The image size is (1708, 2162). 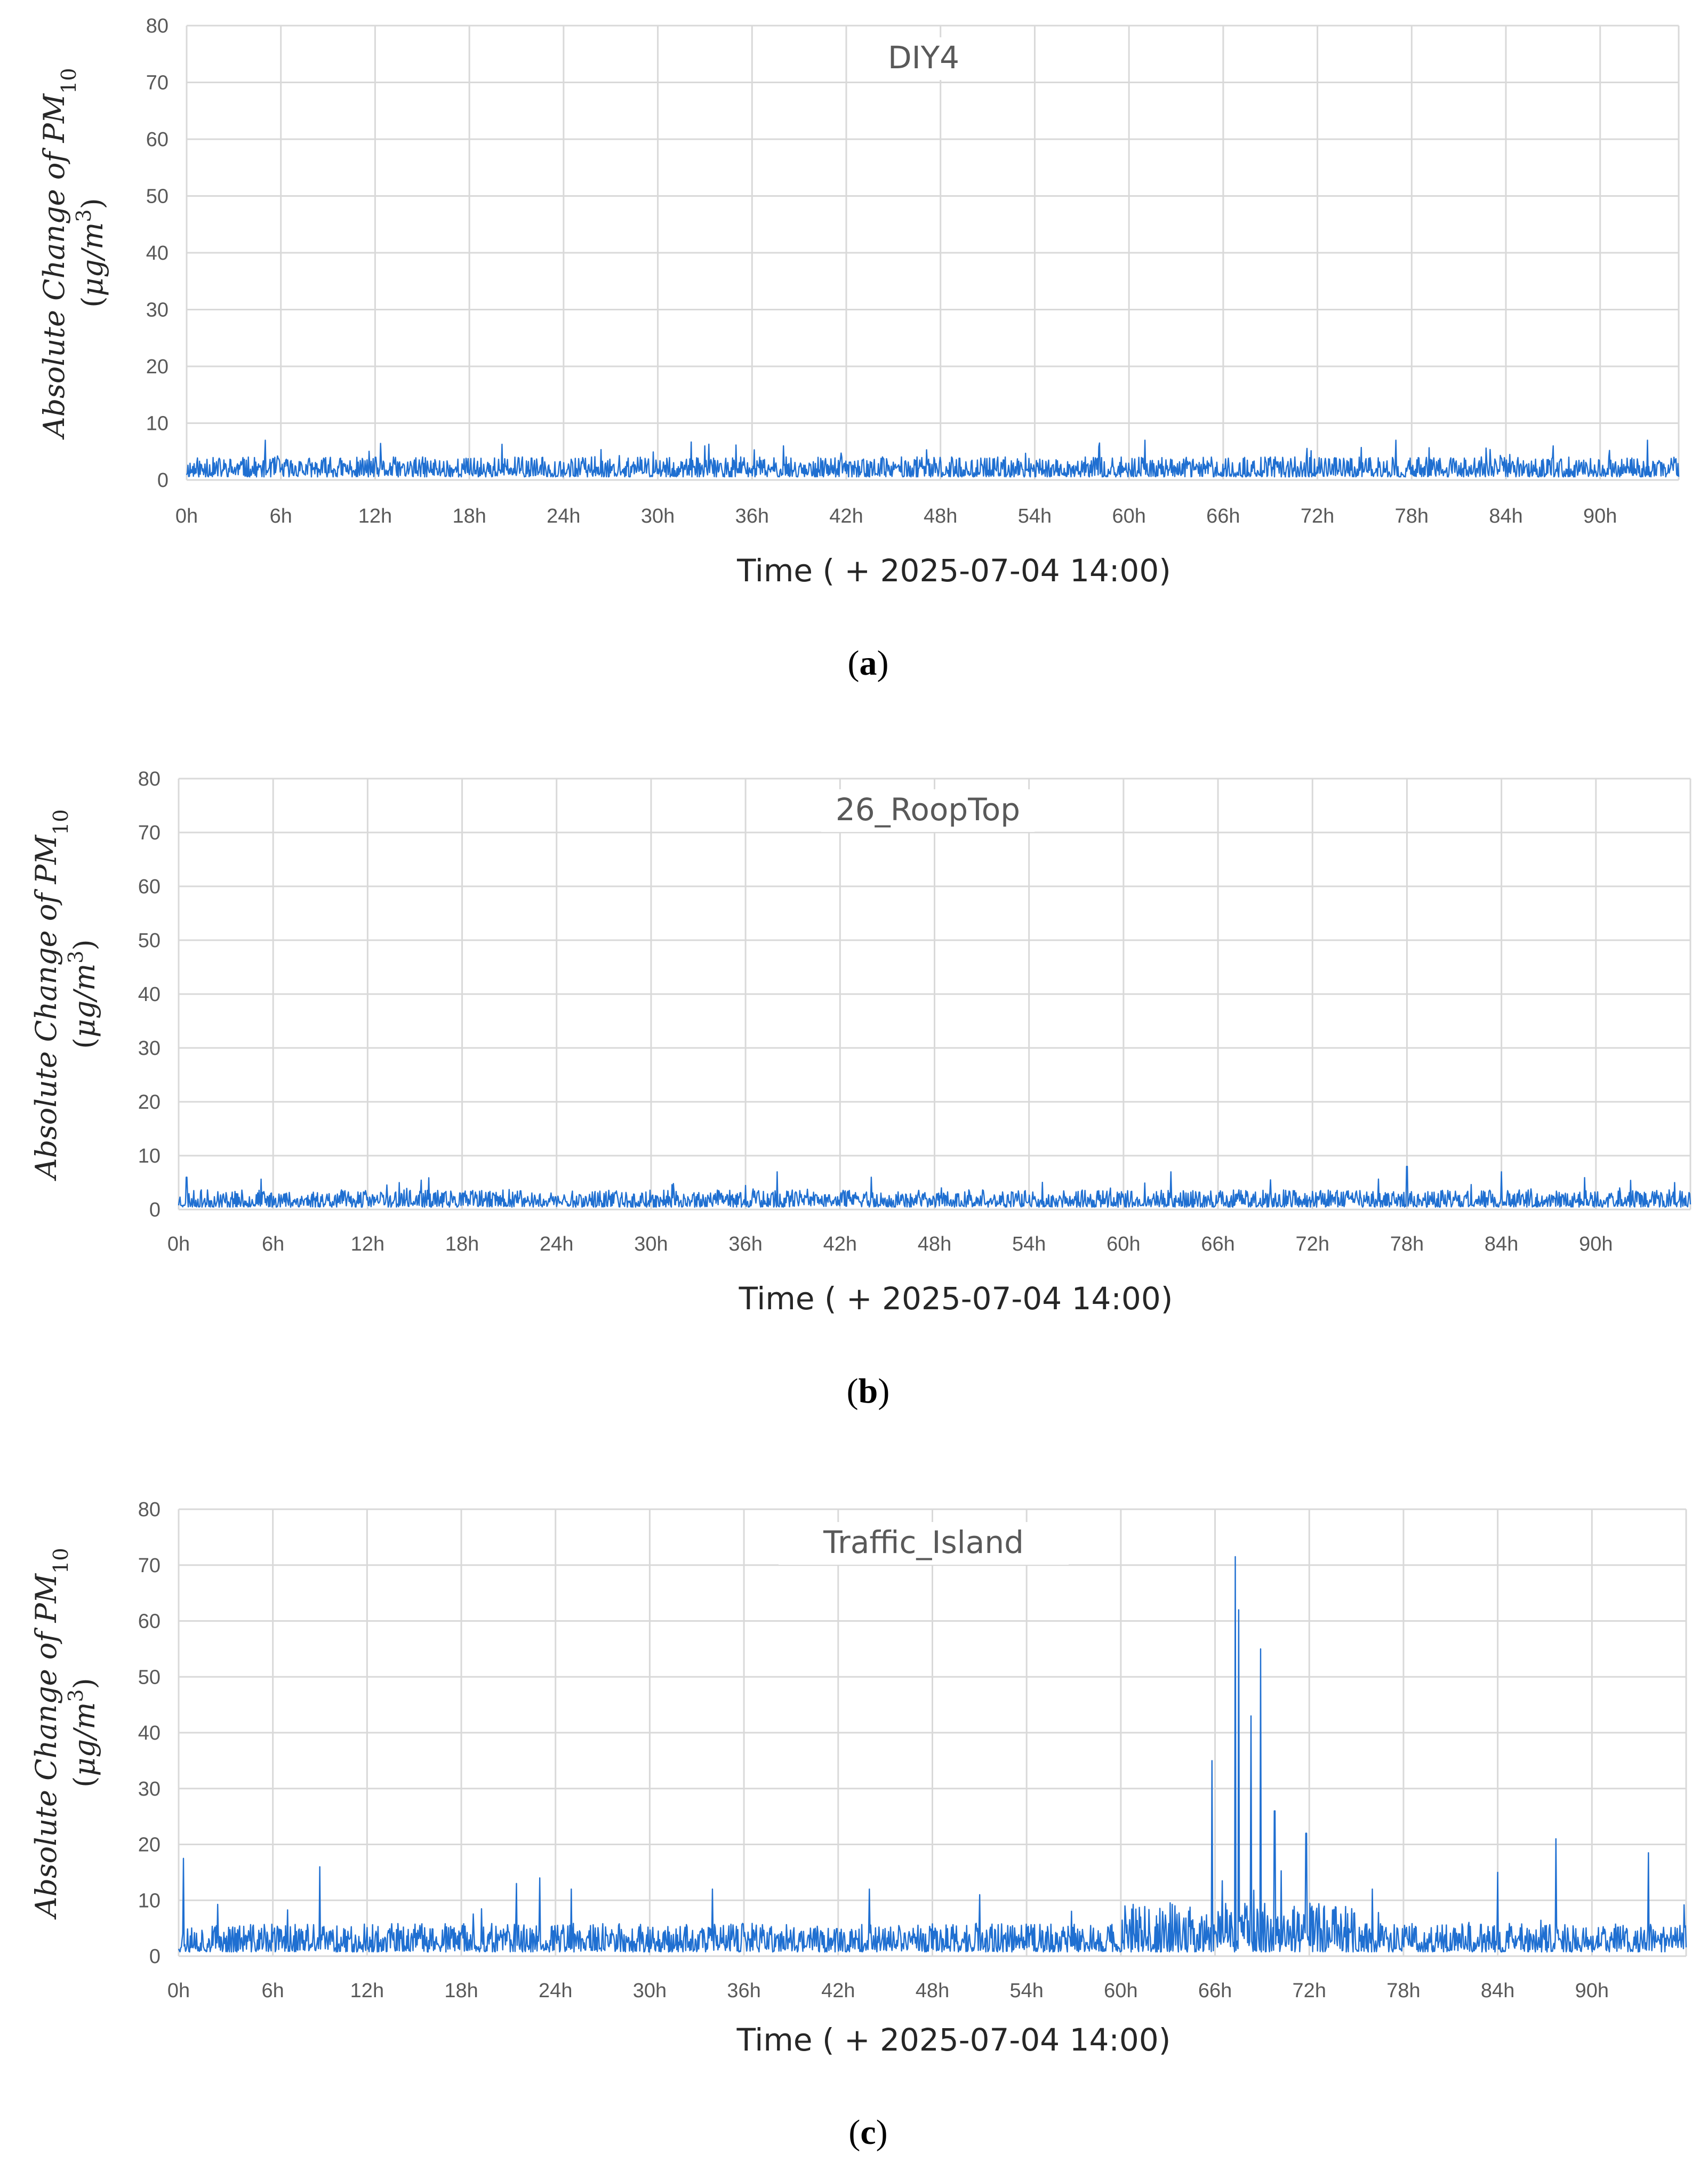 What do you see at coordinates (1129, 516) in the screenshot?
I see `panel-a-x-tick-60h: 60h` at bounding box center [1129, 516].